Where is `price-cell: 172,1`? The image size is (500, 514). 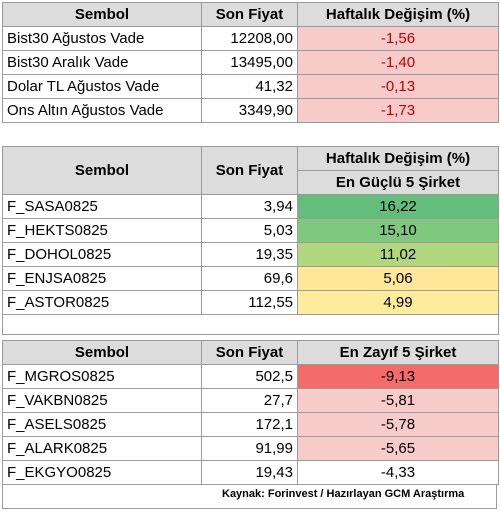
price-cell: 172,1 is located at coordinates (249, 424).